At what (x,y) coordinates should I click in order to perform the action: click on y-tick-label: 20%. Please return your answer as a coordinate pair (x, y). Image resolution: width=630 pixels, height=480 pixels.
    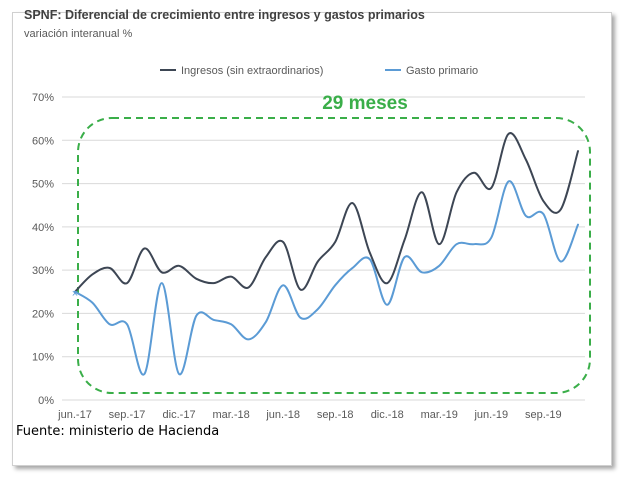
    Looking at the image, I should click on (43, 314).